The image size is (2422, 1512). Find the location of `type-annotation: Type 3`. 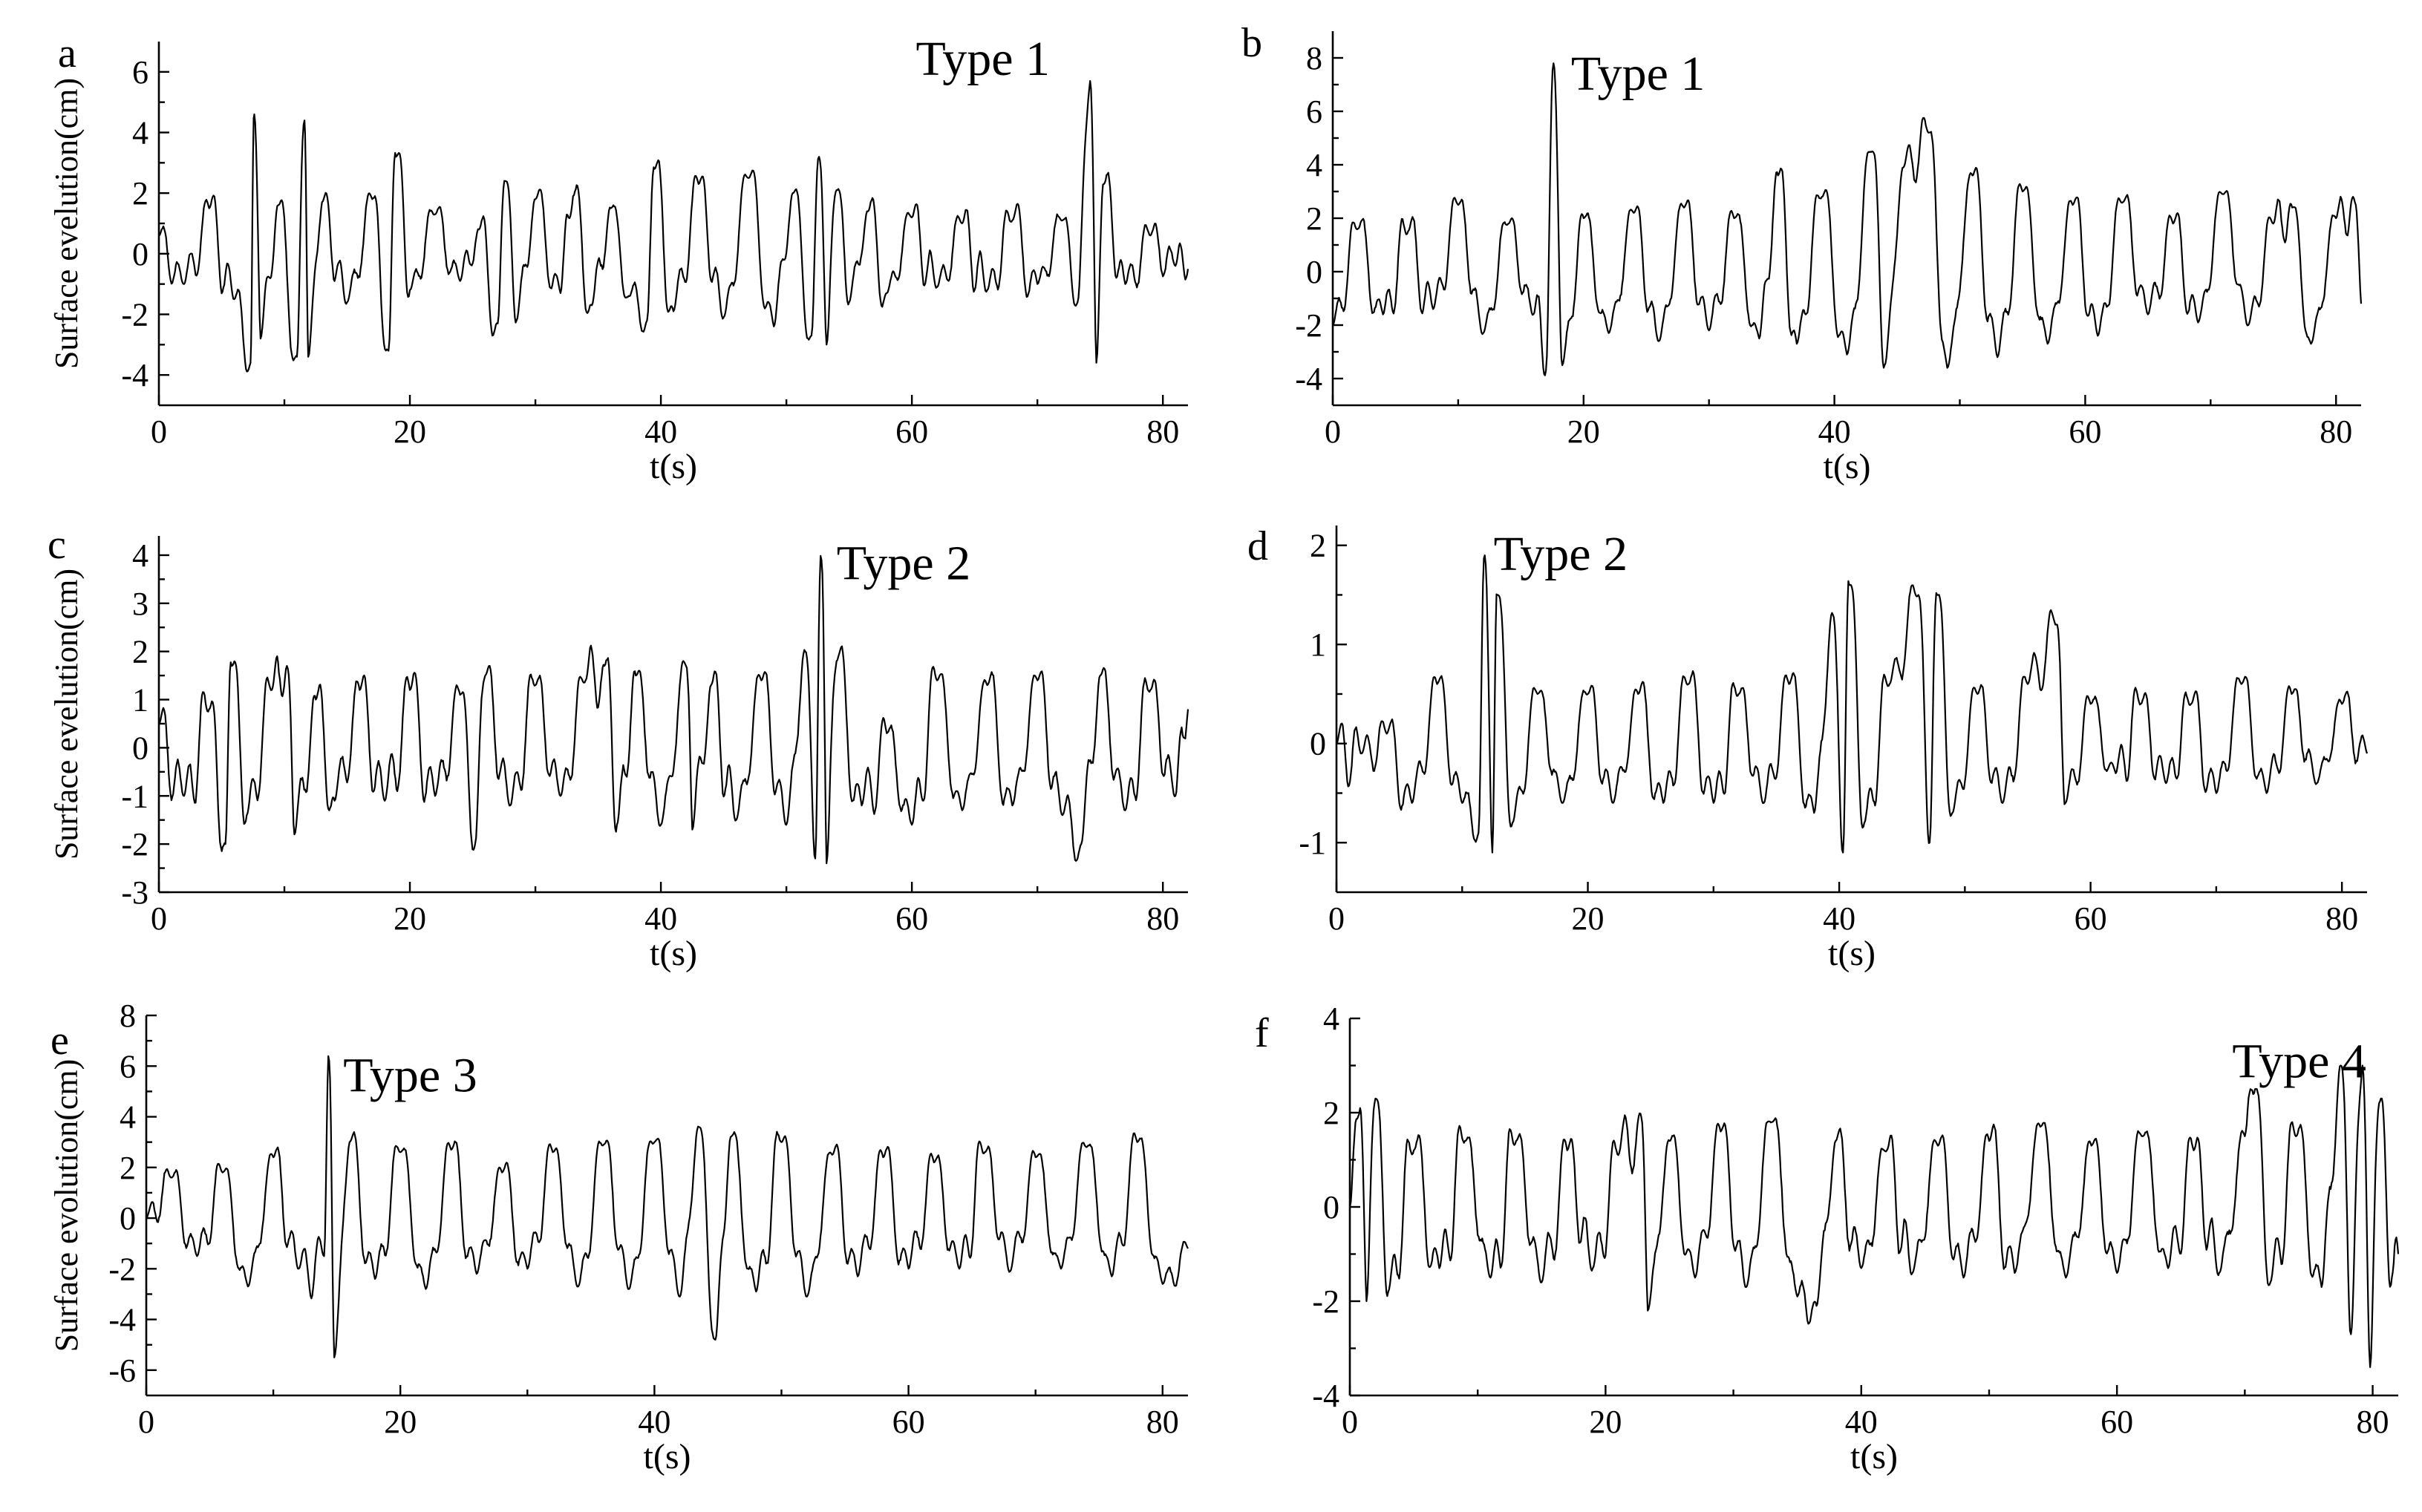

type-annotation: Type 3 is located at coordinates (410, 1075).